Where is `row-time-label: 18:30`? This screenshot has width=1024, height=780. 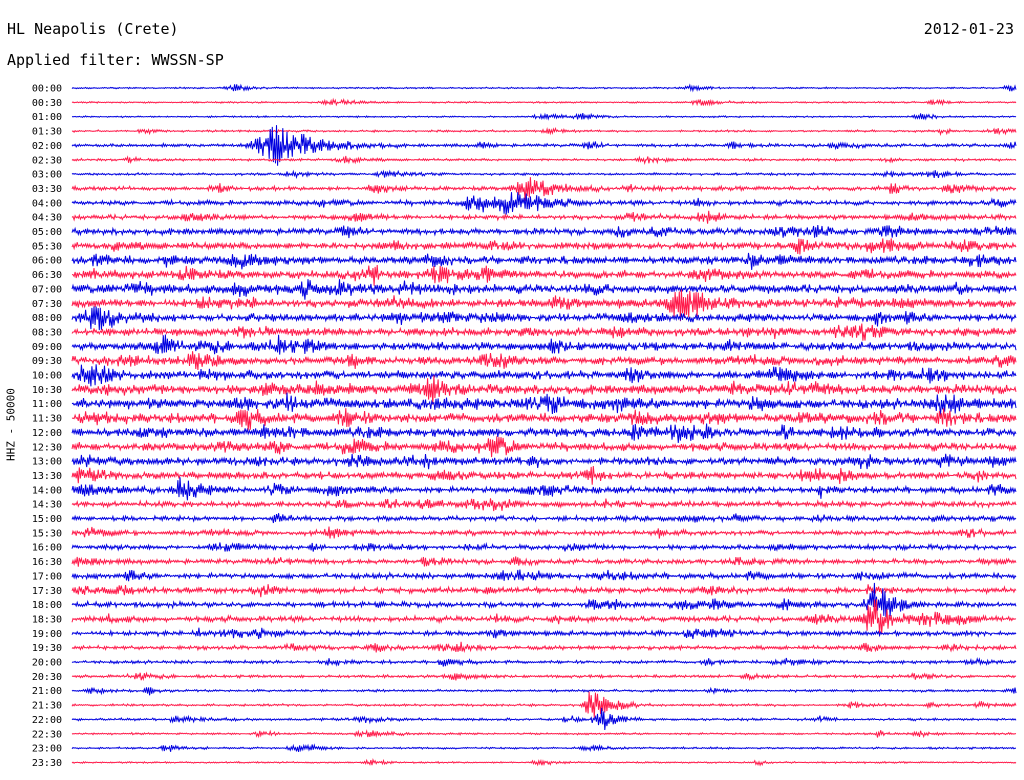 row-time-label: 18:30 is located at coordinates (47, 619).